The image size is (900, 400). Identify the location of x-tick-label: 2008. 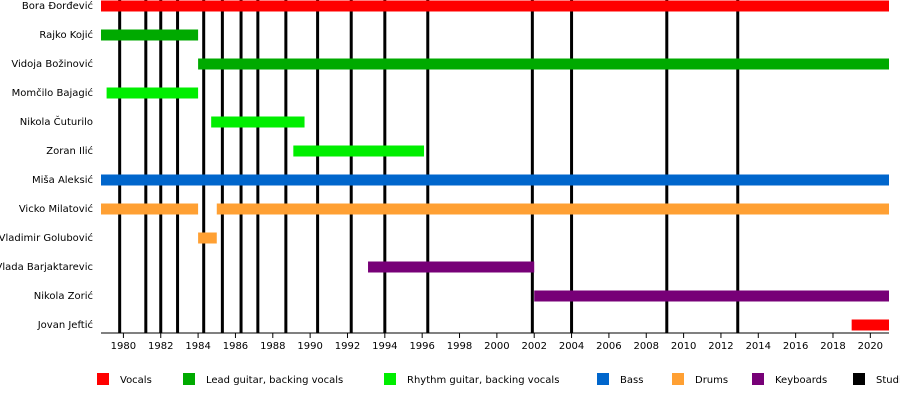
(646, 346).